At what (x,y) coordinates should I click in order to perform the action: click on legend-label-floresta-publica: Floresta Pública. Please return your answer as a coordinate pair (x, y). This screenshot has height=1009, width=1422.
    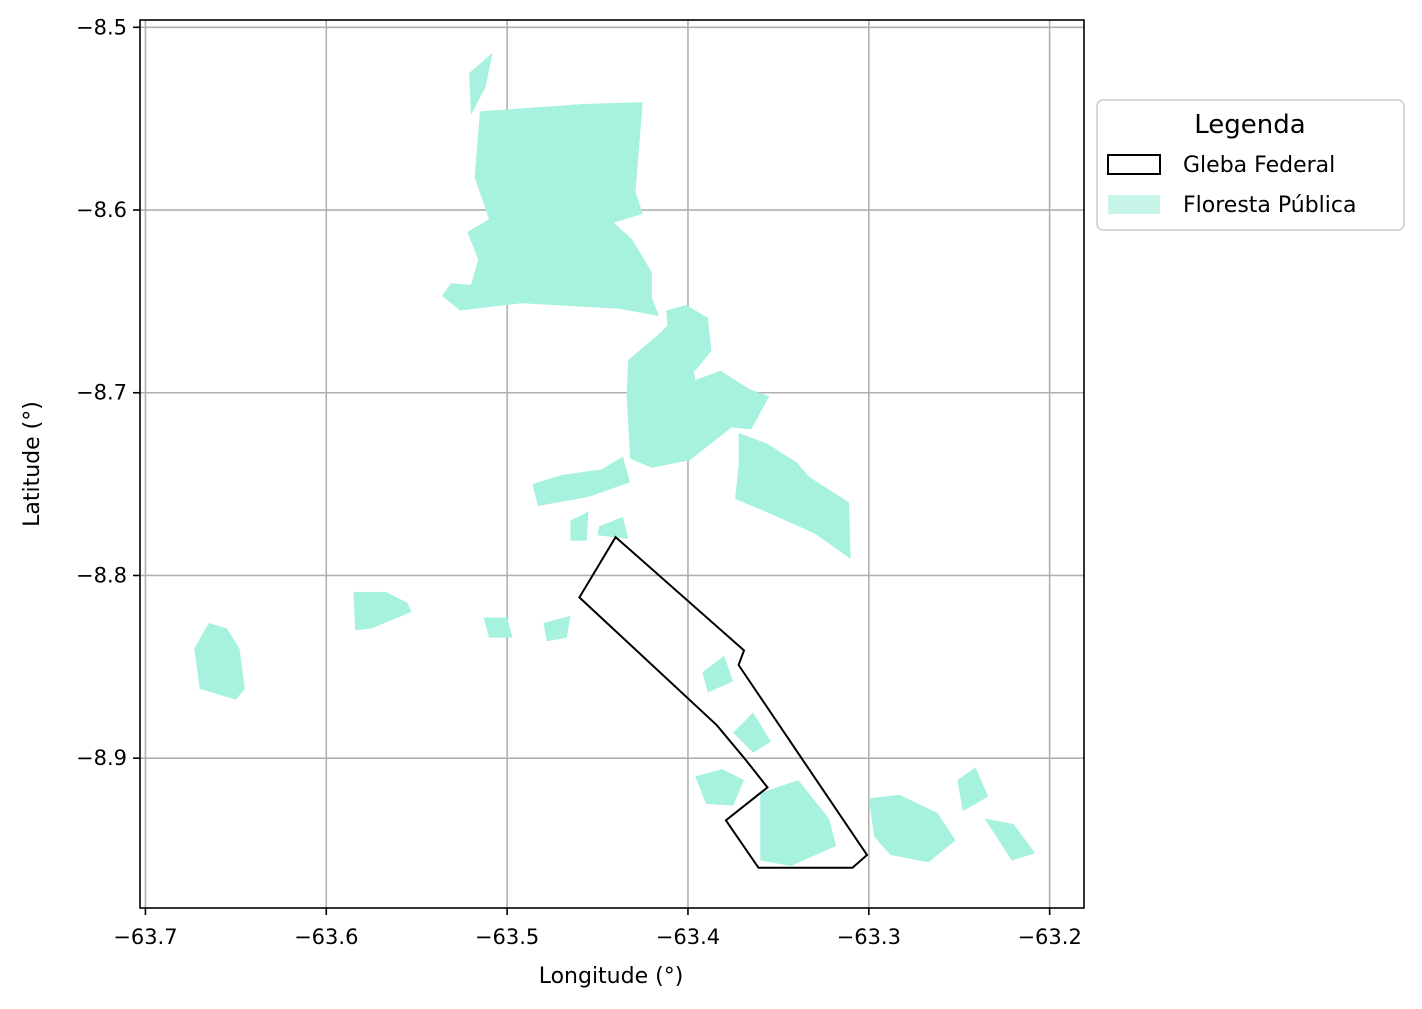
    Looking at the image, I should click on (1269, 205).